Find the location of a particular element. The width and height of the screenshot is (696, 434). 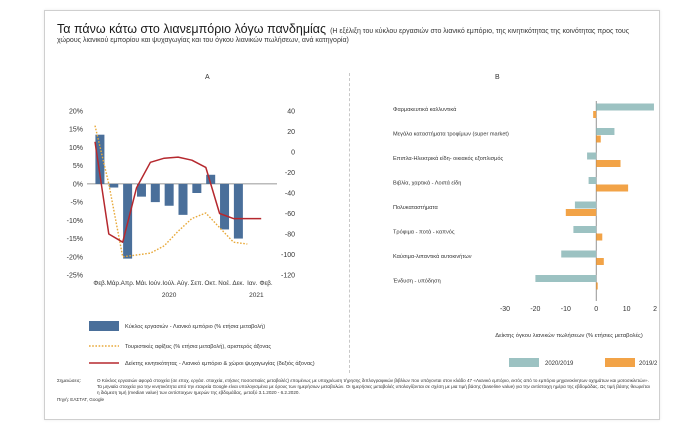

x-tick-label: Απρ. is located at coordinates (128, 283).